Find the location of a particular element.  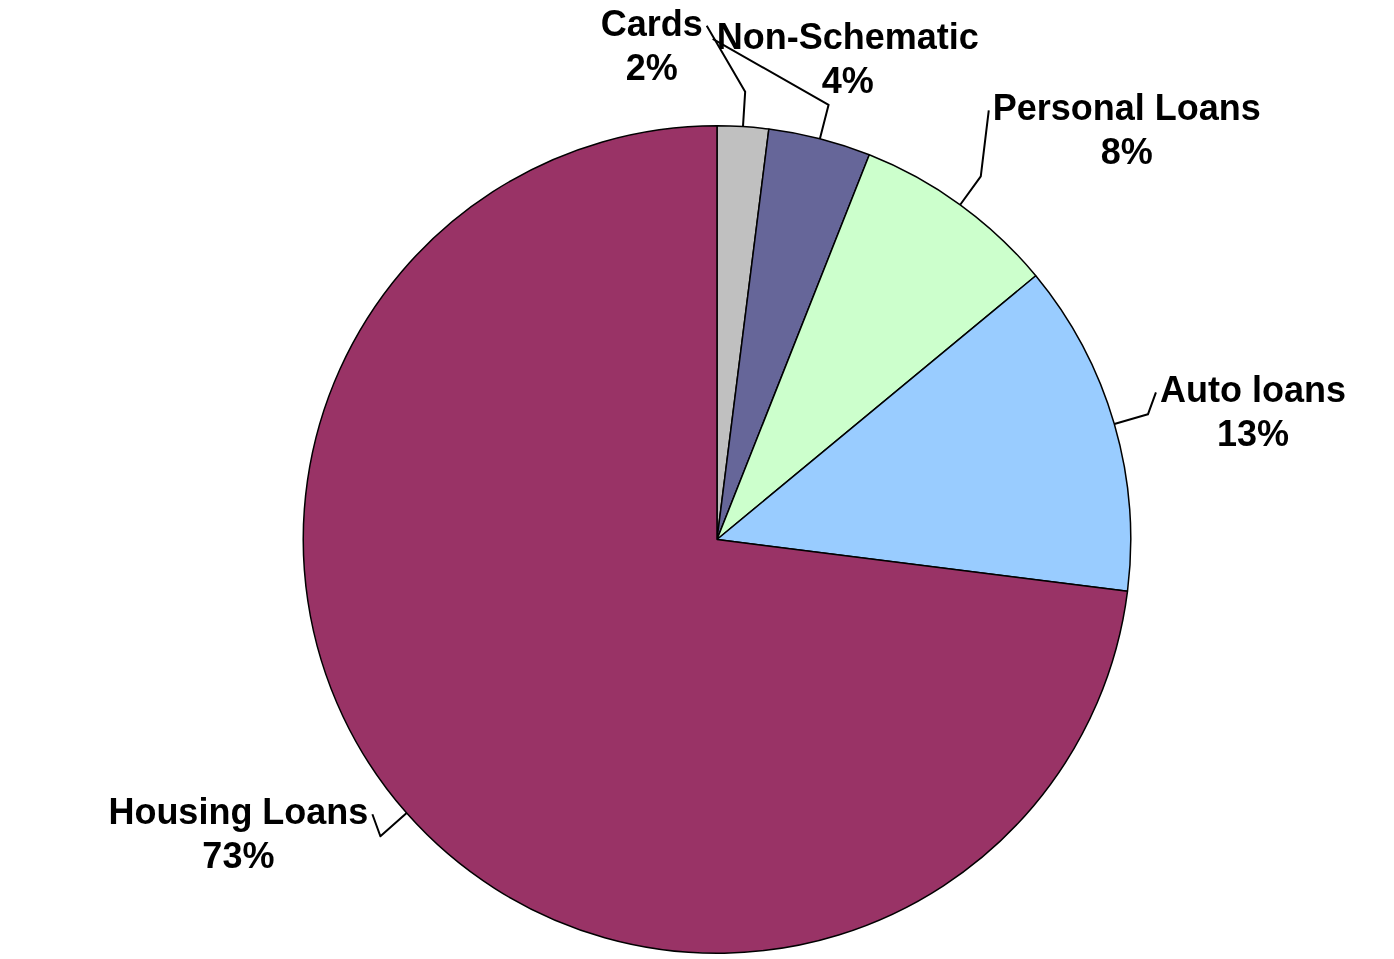

slice-label: Auto loans is located at coordinates (1252, 390).